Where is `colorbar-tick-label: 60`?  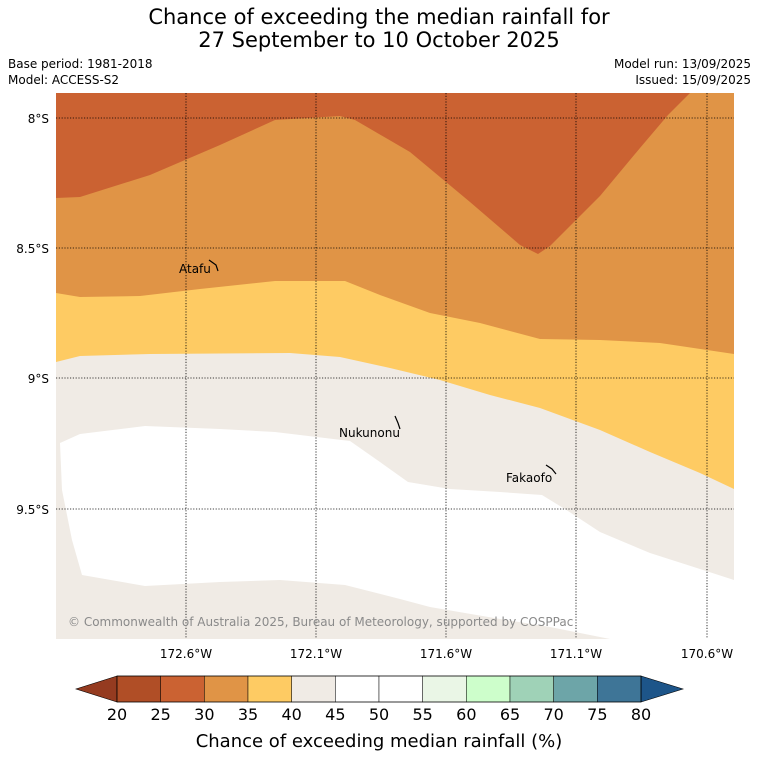
colorbar-tick-label: 60 is located at coordinates (466, 714).